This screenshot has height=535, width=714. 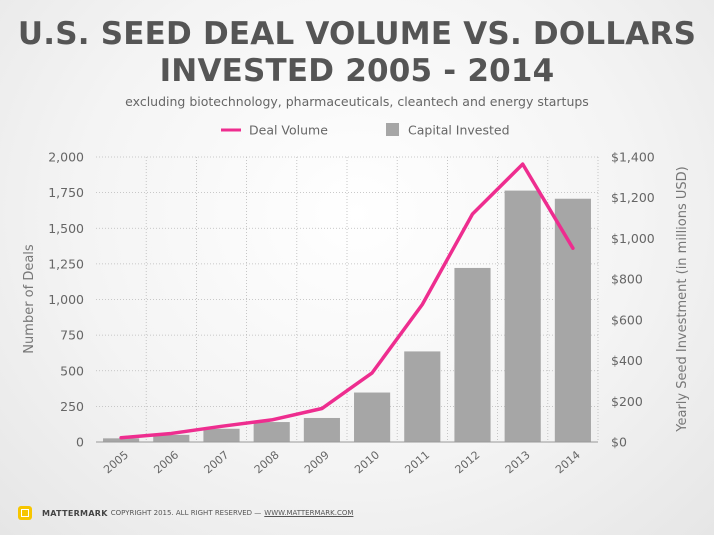 I want to click on y-left-tick-label: 250, so click(x=72, y=406).